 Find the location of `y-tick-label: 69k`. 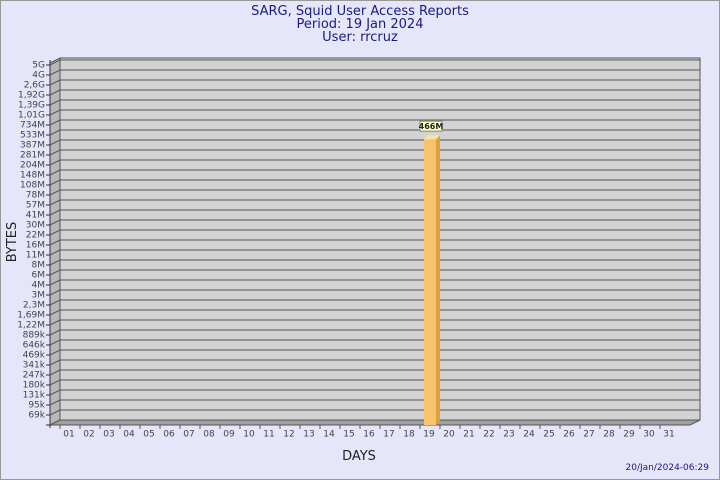

y-tick-label: 69k is located at coordinates (36, 416).